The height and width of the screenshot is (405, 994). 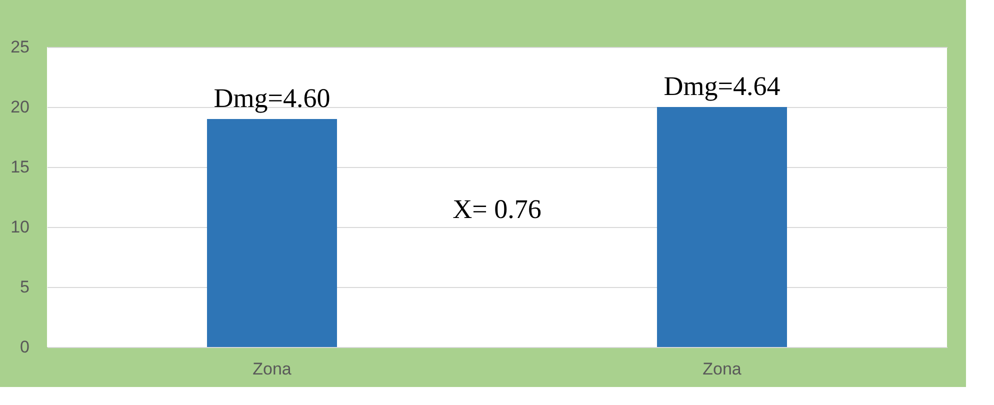 I want to click on y-tick-label: 25, so click(x=20, y=47).